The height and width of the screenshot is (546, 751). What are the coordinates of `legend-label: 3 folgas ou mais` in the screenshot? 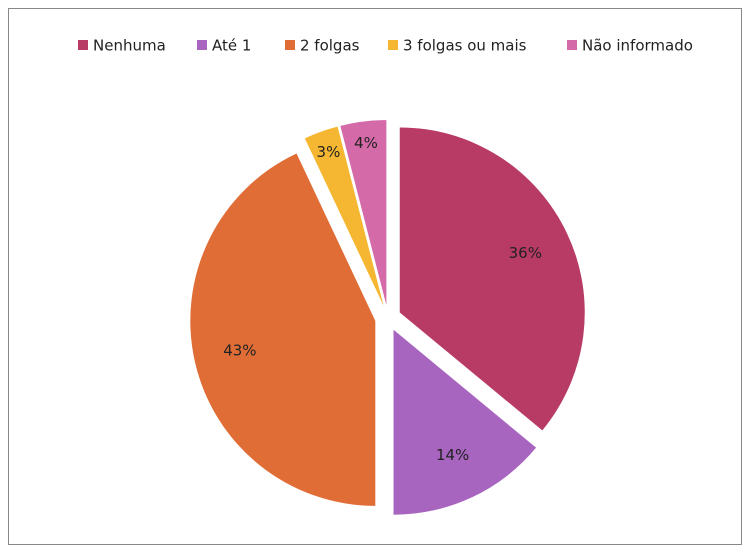 It's located at (465, 46).